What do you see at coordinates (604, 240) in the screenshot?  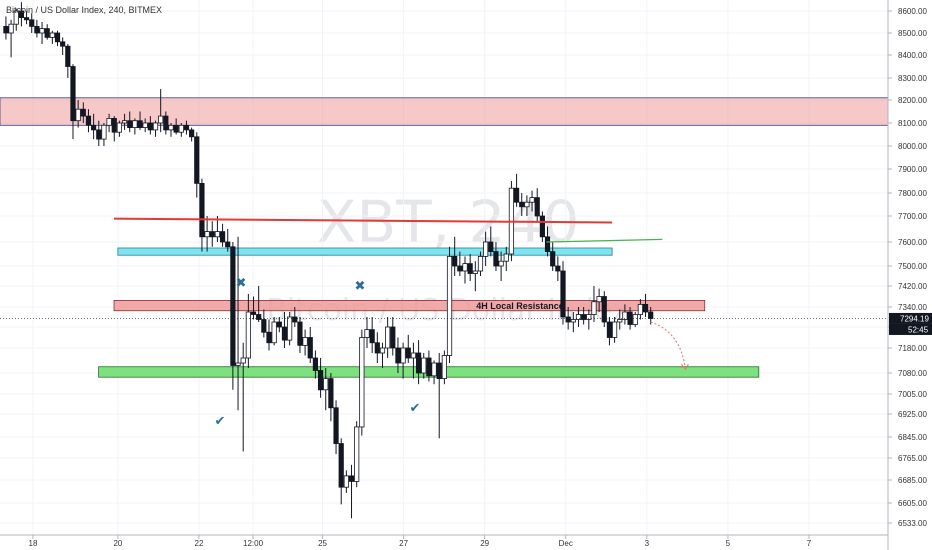 I see `line-green-trend` at bounding box center [604, 240].